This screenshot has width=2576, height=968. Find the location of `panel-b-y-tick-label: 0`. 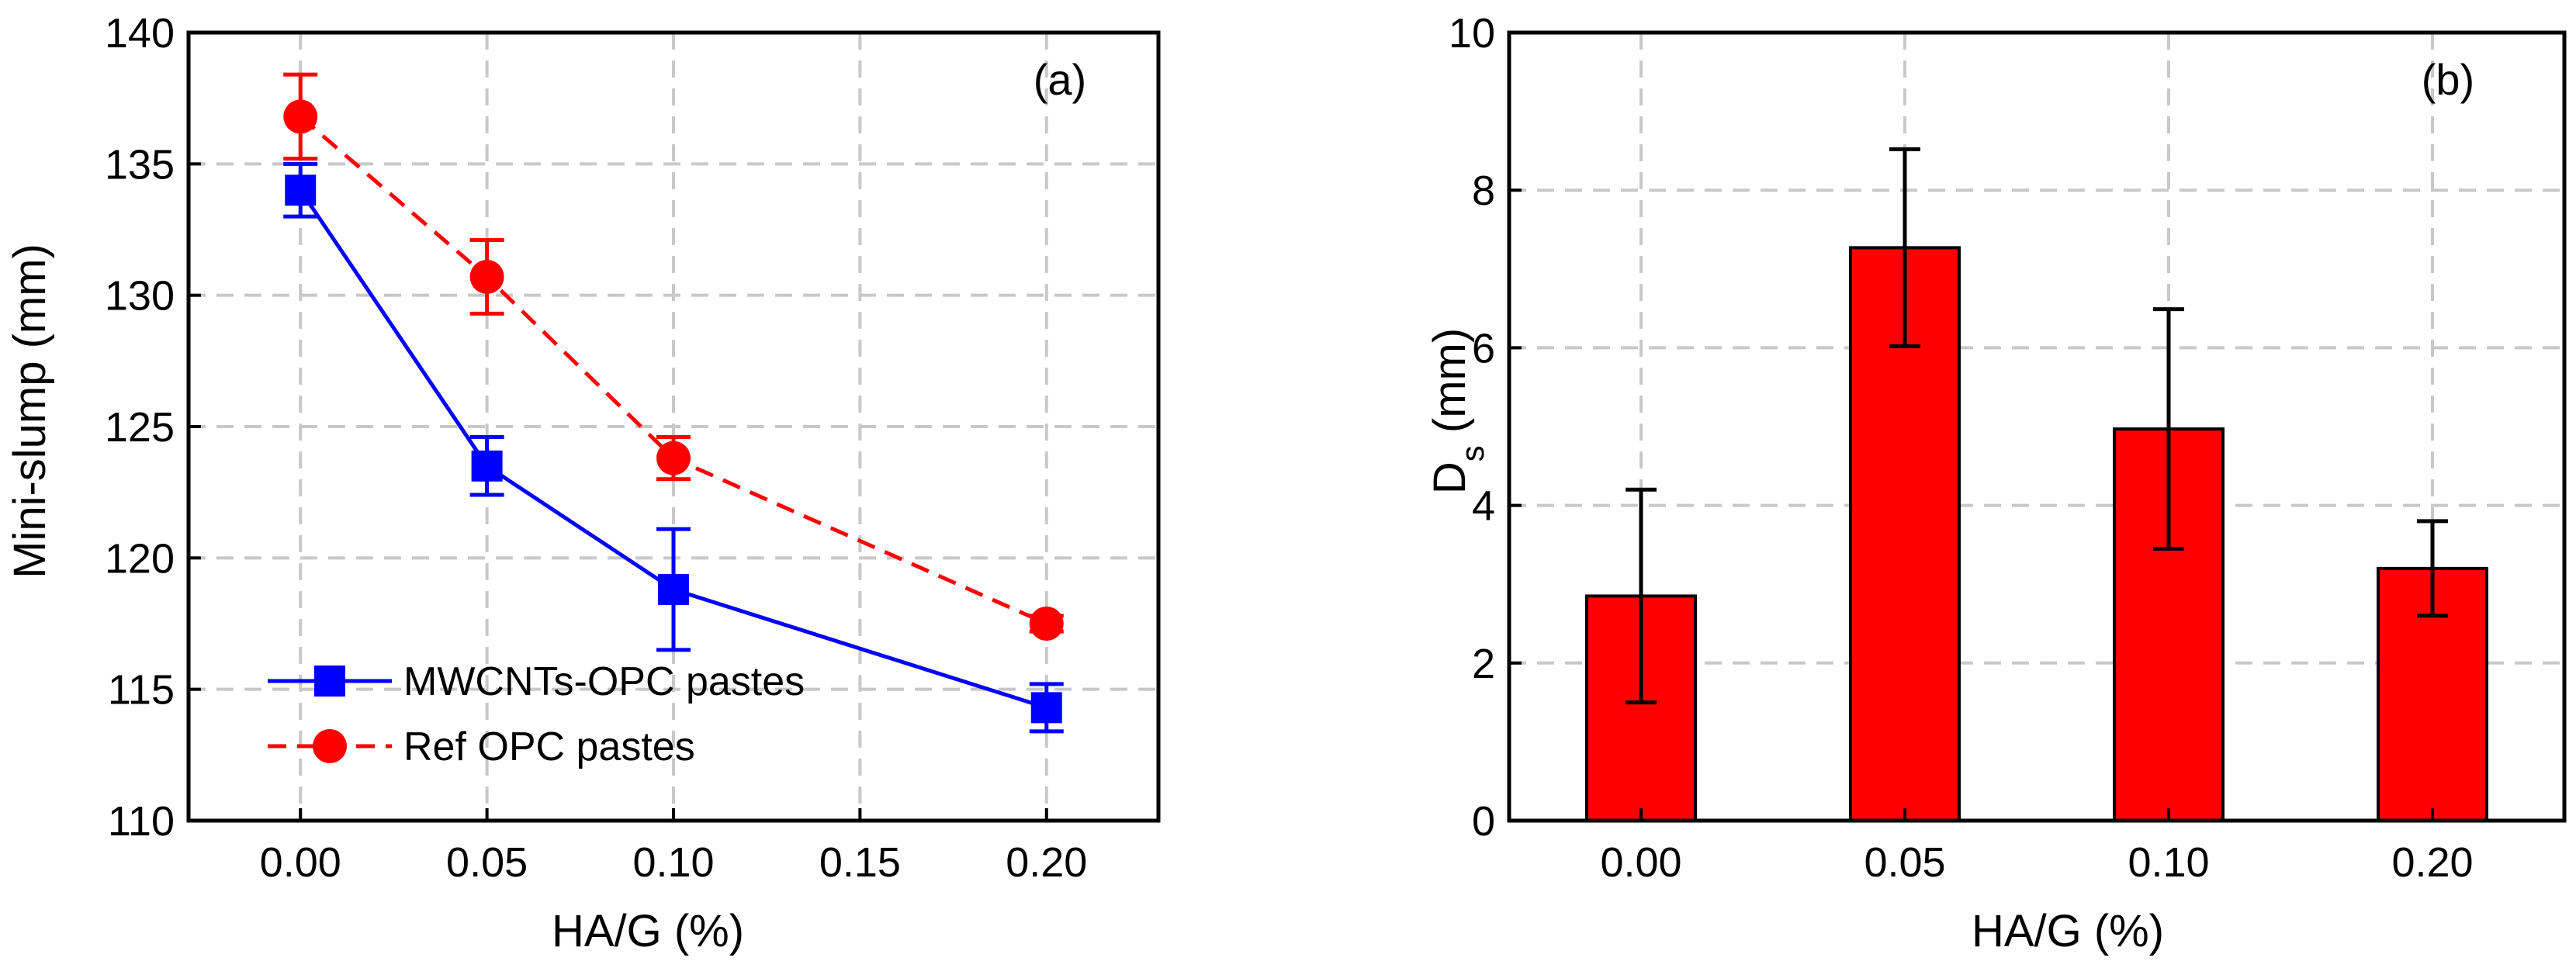

panel-b-y-tick-label: 0 is located at coordinates (1483, 821).